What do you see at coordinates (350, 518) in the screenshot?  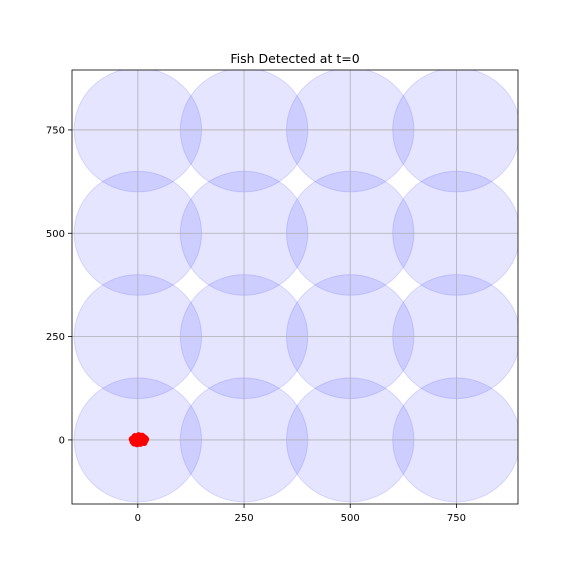 I see `x-tick-label: 500` at bounding box center [350, 518].